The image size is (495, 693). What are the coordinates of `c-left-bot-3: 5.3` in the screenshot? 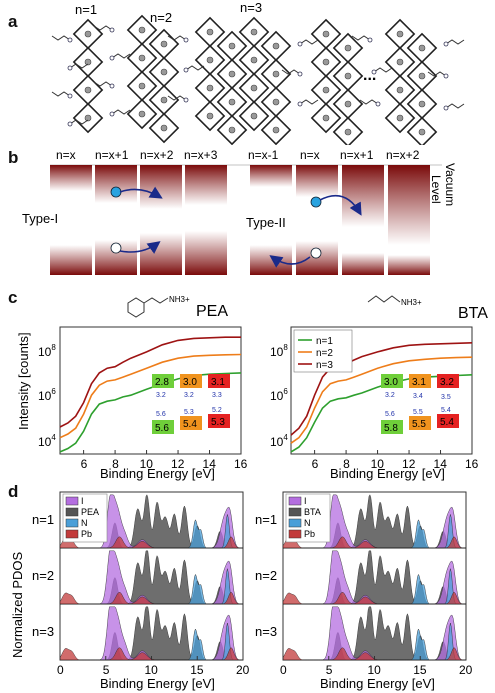 It's located at (218, 422).